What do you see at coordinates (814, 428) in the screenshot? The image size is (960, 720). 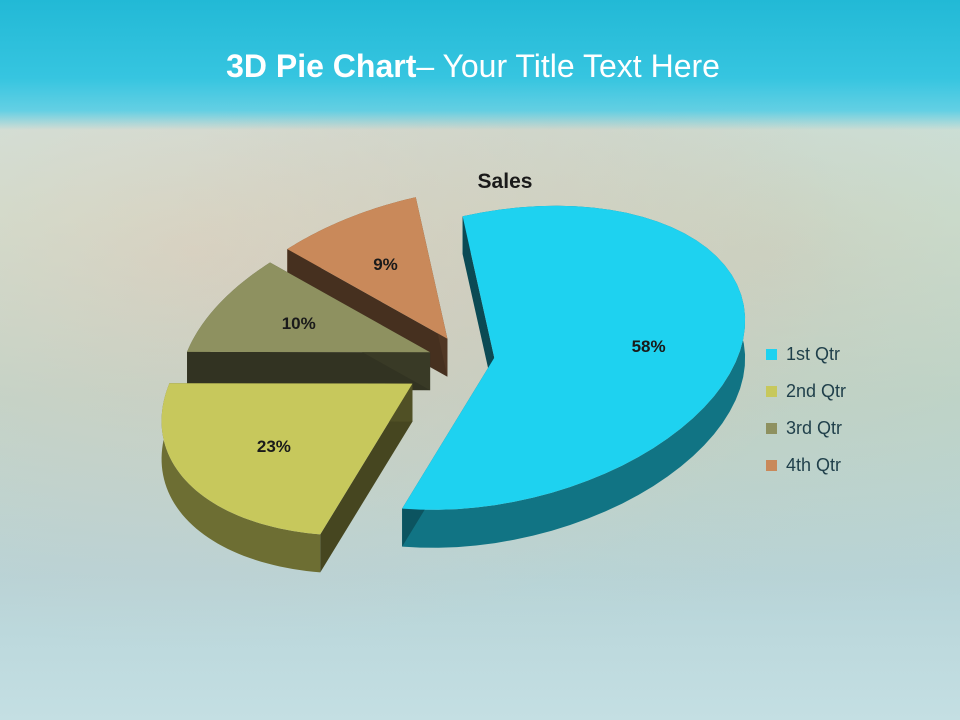 I see `legend-label-3rd-qtr: 3rd Qtr` at bounding box center [814, 428].